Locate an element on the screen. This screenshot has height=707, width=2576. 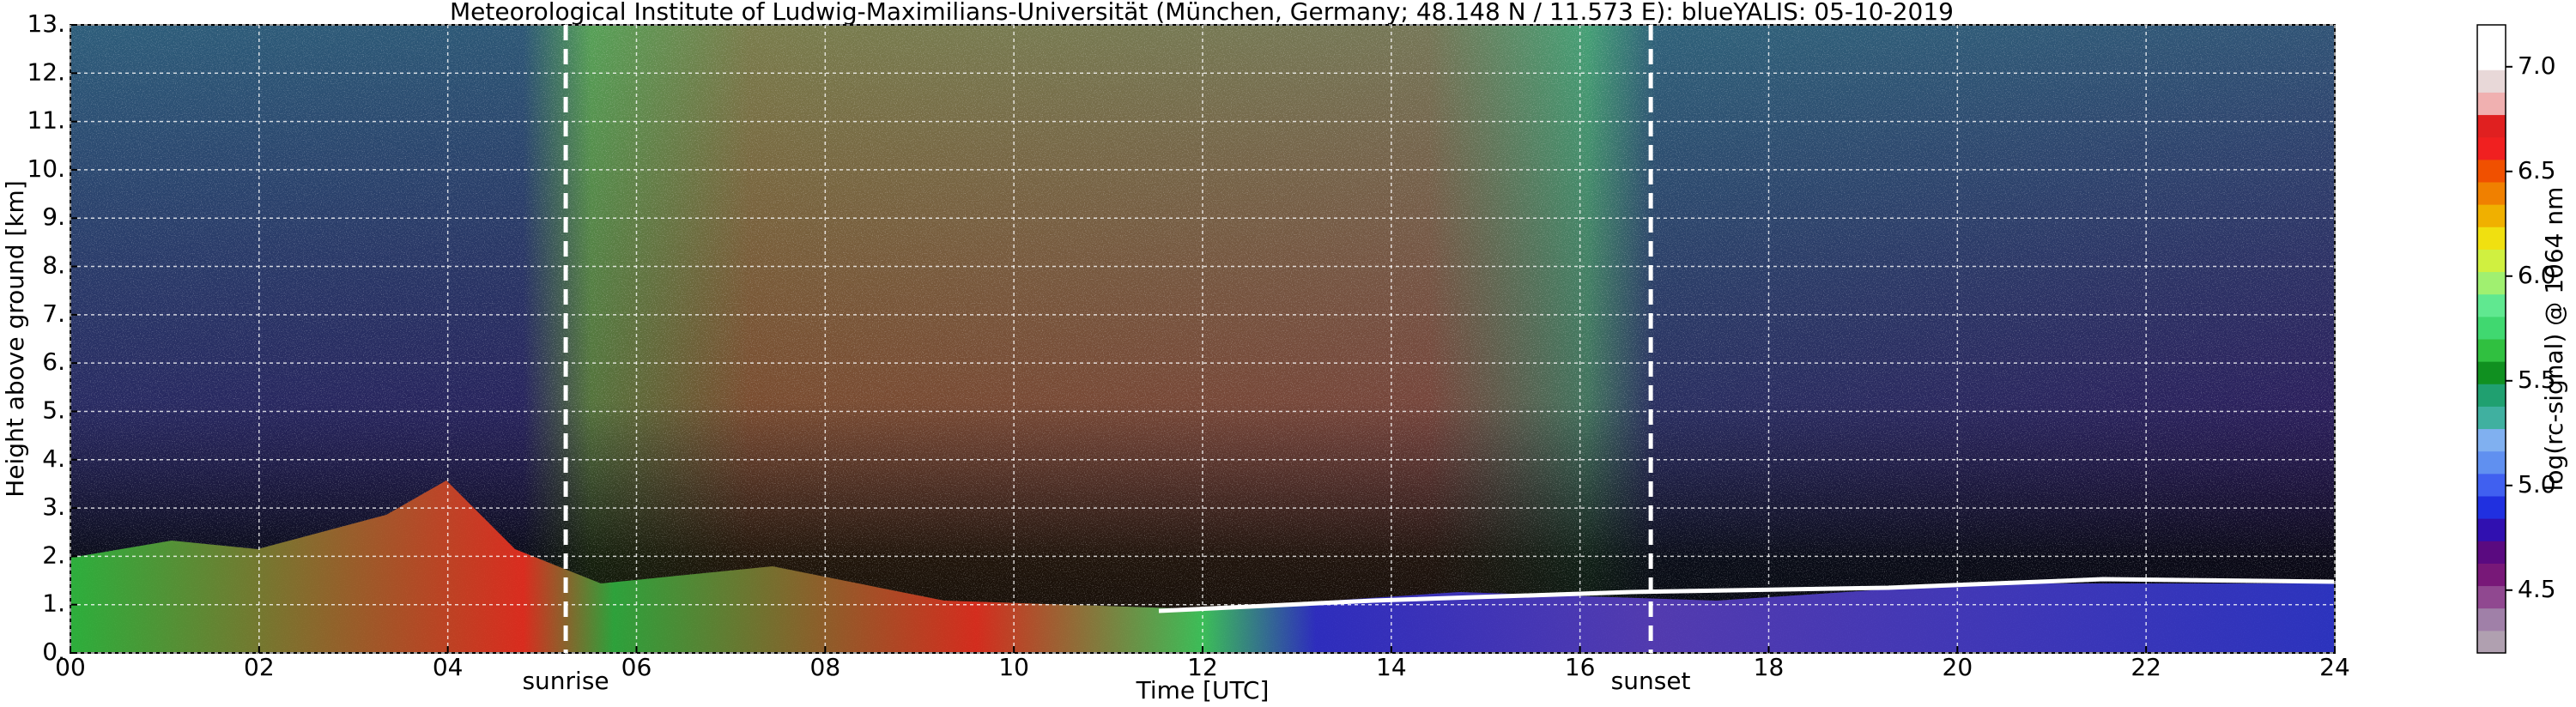
annotation-label: sunrise is located at coordinates (565, 681).